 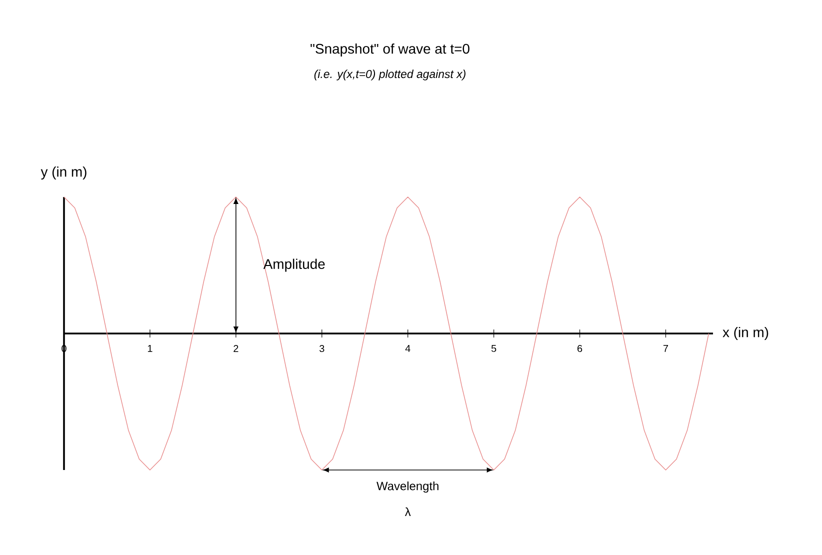 What do you see at coordinates (407, 487) in the screenshot?
I see `text: Wavelength` at bounding box center [407, 487].